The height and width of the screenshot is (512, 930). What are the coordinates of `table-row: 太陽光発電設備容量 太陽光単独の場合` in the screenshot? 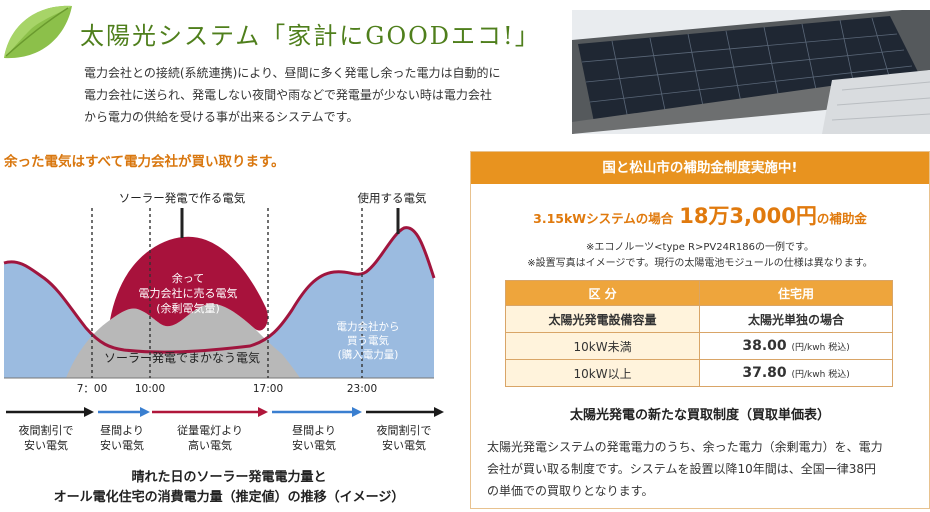 It's located at (698, 319).